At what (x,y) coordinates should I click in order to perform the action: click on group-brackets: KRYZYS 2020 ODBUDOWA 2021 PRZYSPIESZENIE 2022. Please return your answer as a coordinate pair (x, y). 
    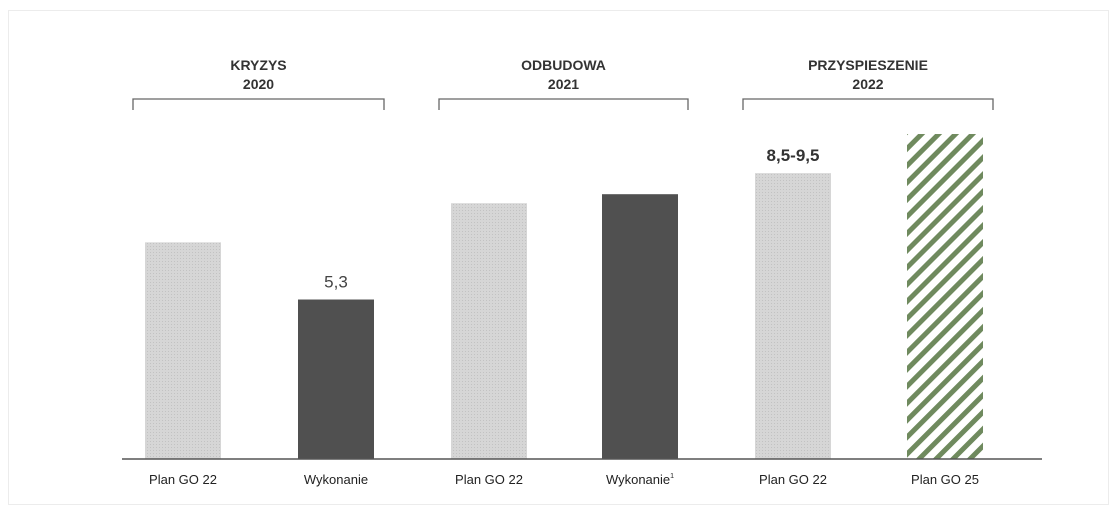
    Looking at the image, I should click on (563, 83).